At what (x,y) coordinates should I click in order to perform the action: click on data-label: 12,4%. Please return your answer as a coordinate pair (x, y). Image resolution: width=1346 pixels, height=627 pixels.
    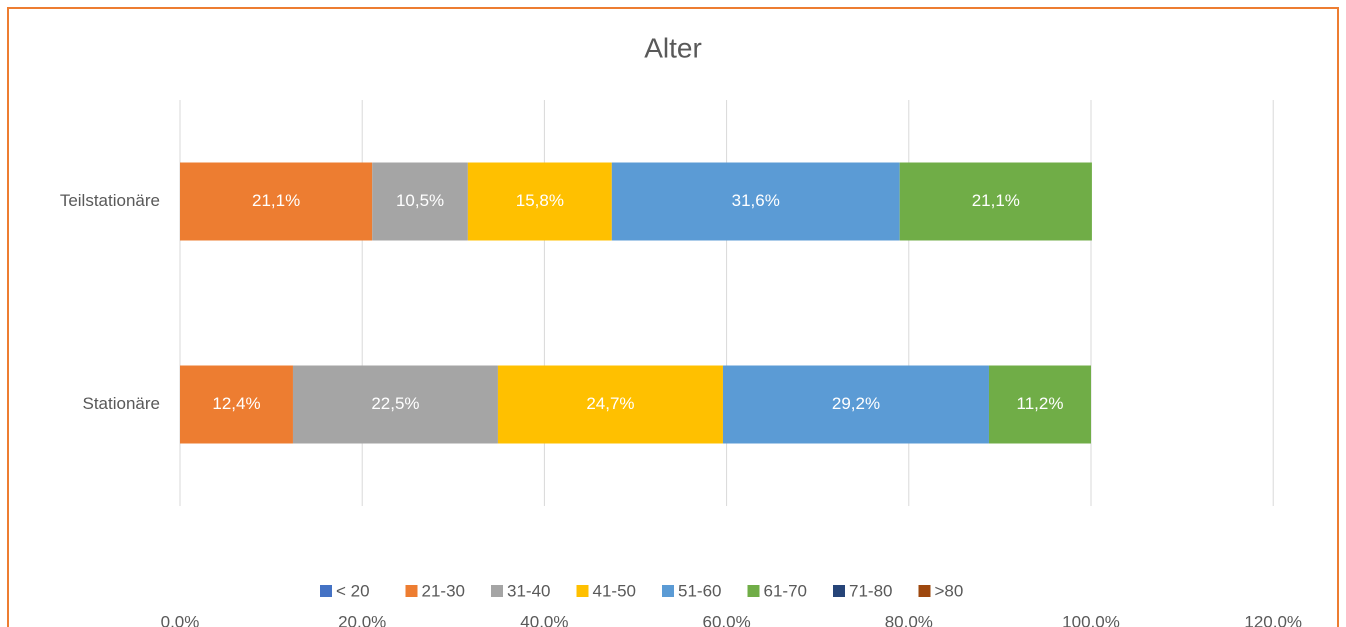
    Looking at the image, I should click on (236, 403).